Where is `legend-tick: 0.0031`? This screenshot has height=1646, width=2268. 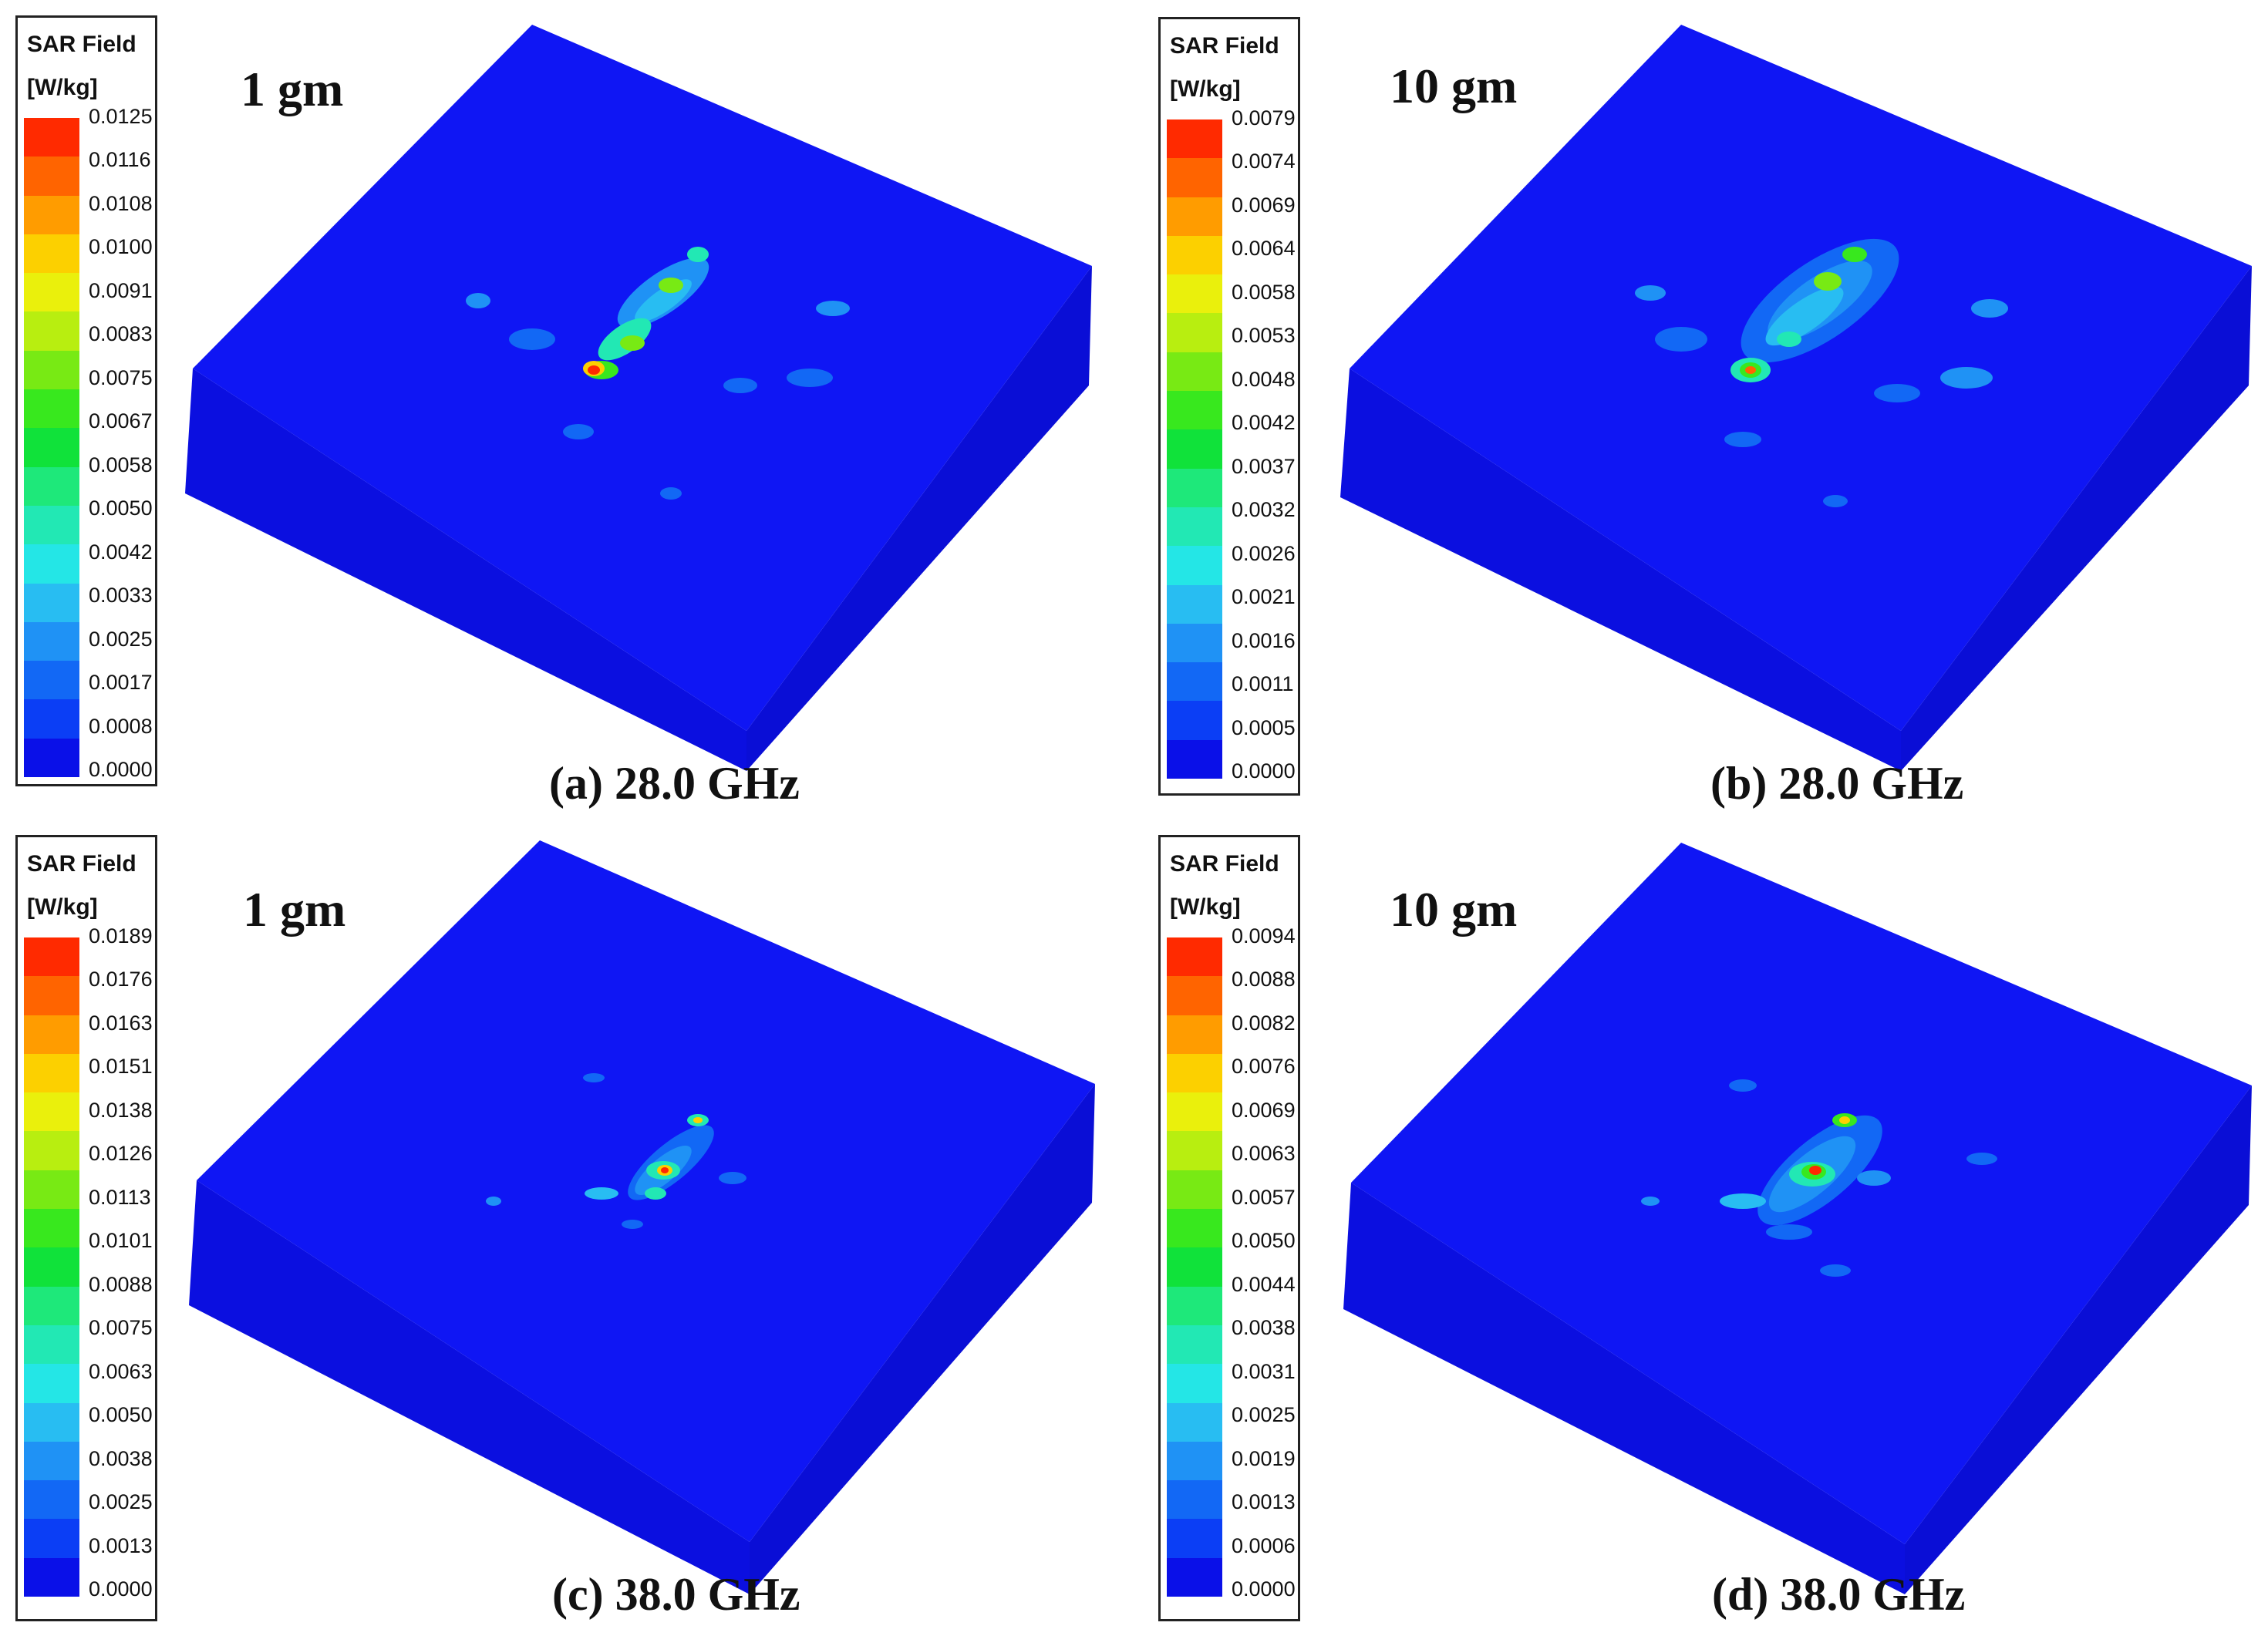 legend-tick: 0.0031 is located at coordinates (1264, 1371).